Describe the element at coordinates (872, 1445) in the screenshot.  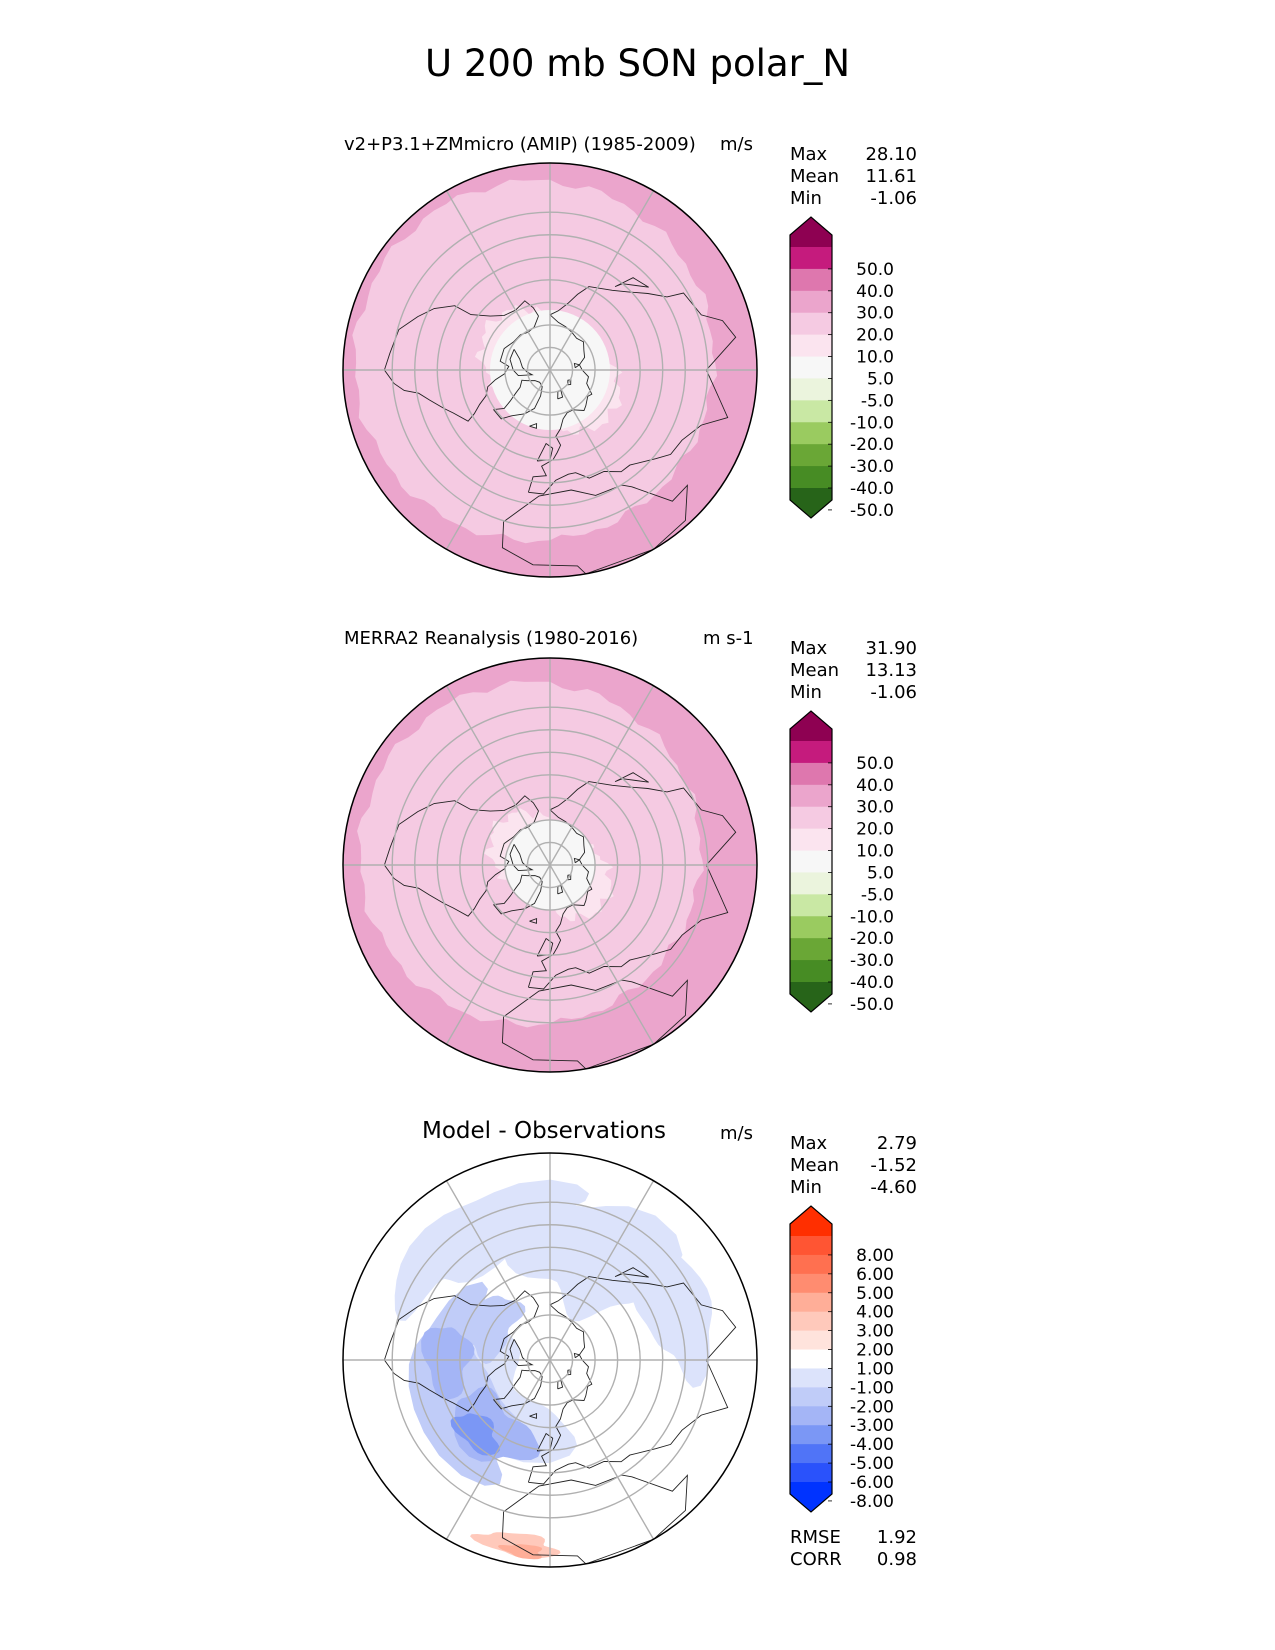
I see `colorbar3-tick-label: -4.00` at that location.